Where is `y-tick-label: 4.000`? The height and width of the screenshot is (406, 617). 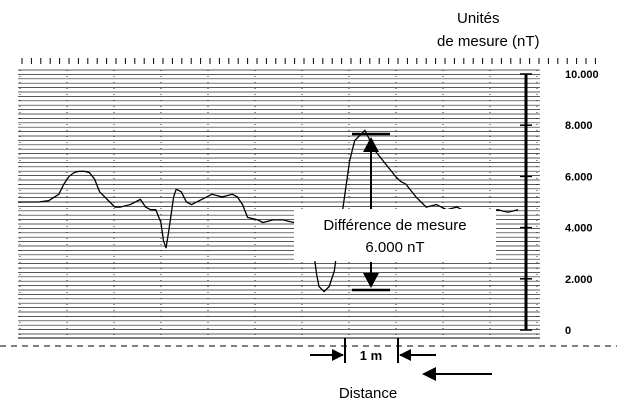
y-tick-label: 4.000 is located at coordinates (579, 229).